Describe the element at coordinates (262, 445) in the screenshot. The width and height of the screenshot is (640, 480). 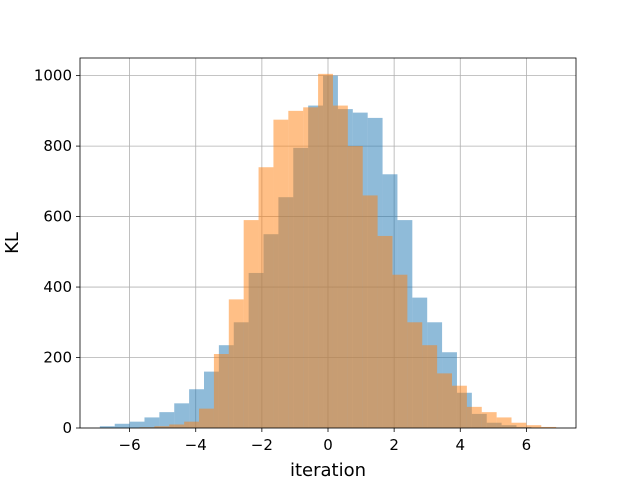
I see `x-tick-label: −2` at that location.